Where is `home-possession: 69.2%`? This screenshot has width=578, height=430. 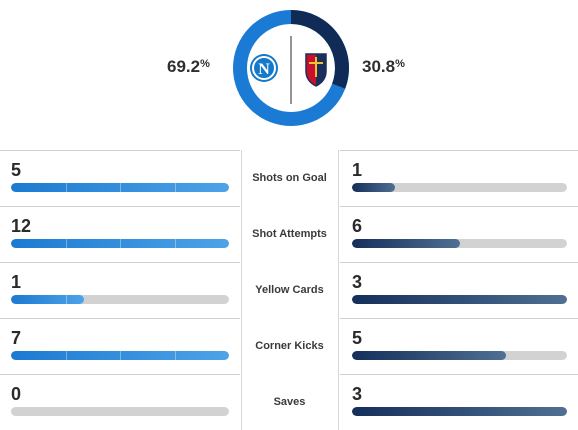
home-possession: 69.2% is located at coordinates (188, 67).